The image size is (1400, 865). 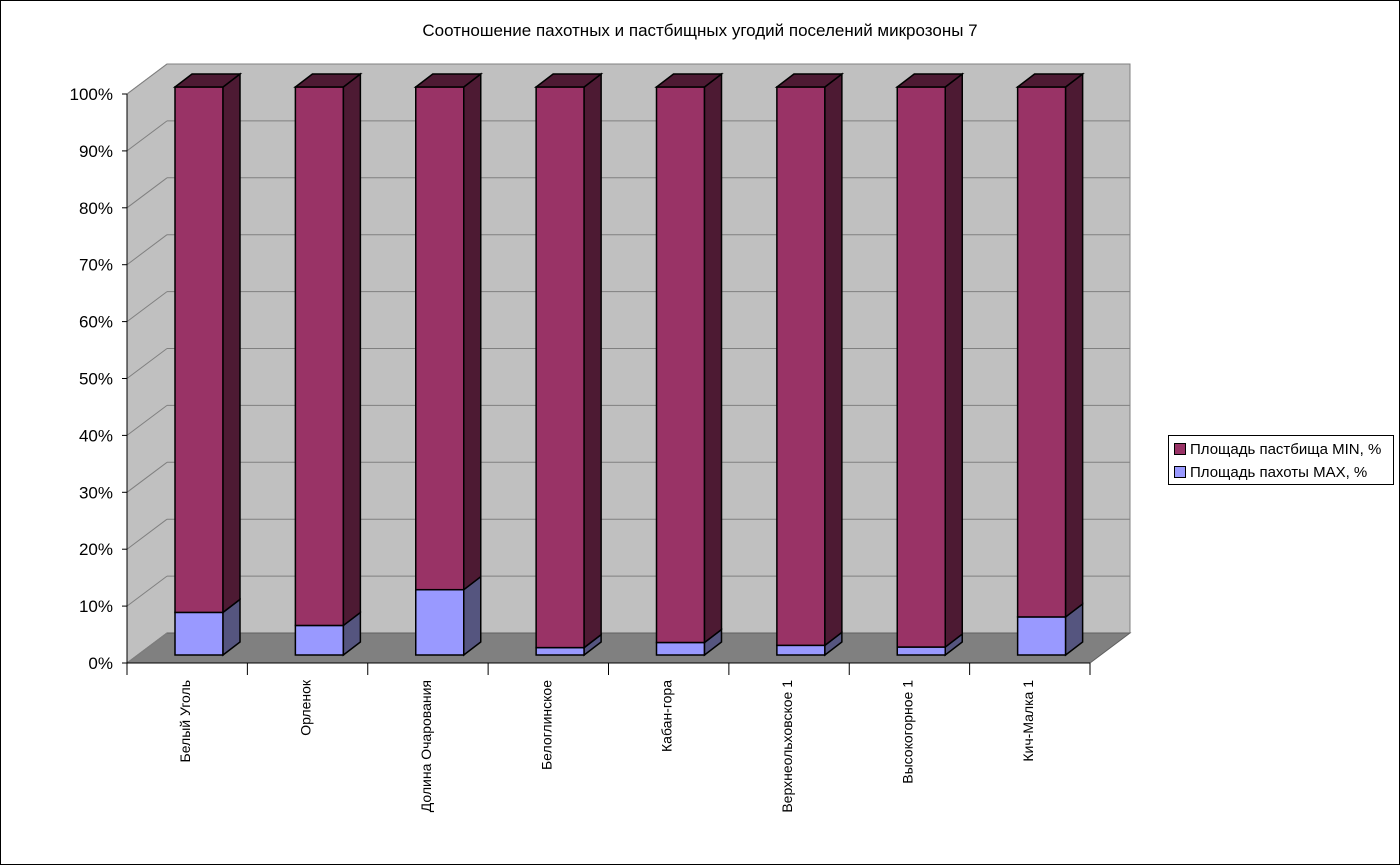 I want to click on y-tick-label: 60%, so click(x=96, y=322).